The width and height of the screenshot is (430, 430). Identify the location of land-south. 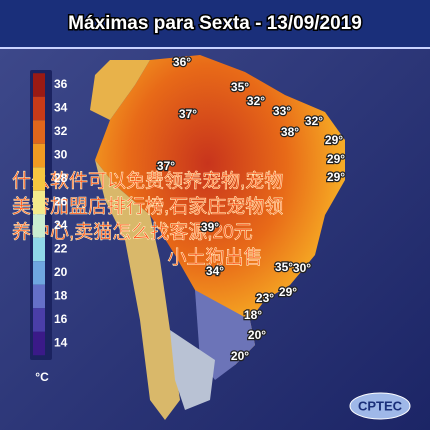
(192, 370).